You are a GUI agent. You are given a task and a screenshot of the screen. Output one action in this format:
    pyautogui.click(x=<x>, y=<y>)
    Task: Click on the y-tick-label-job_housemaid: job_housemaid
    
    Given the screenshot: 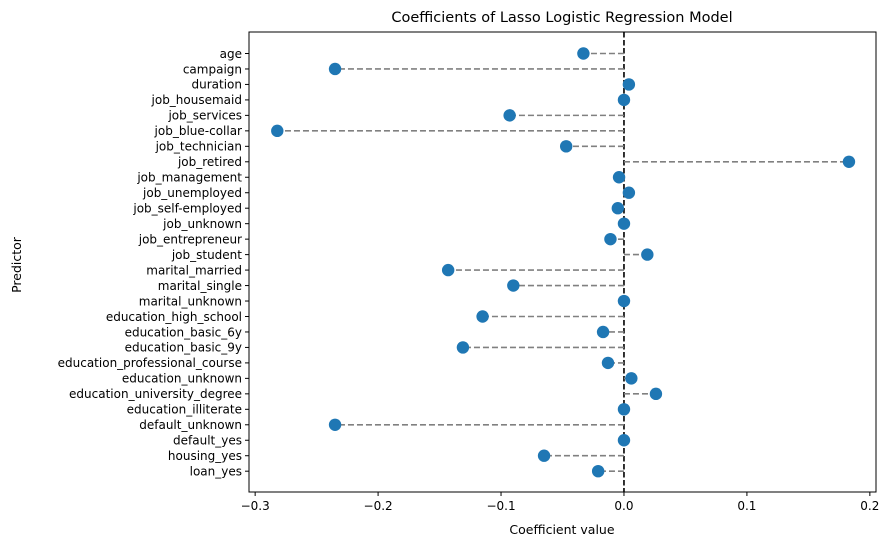 What is the action you would take?
    pyautogui.click(x=196, y=100)
    